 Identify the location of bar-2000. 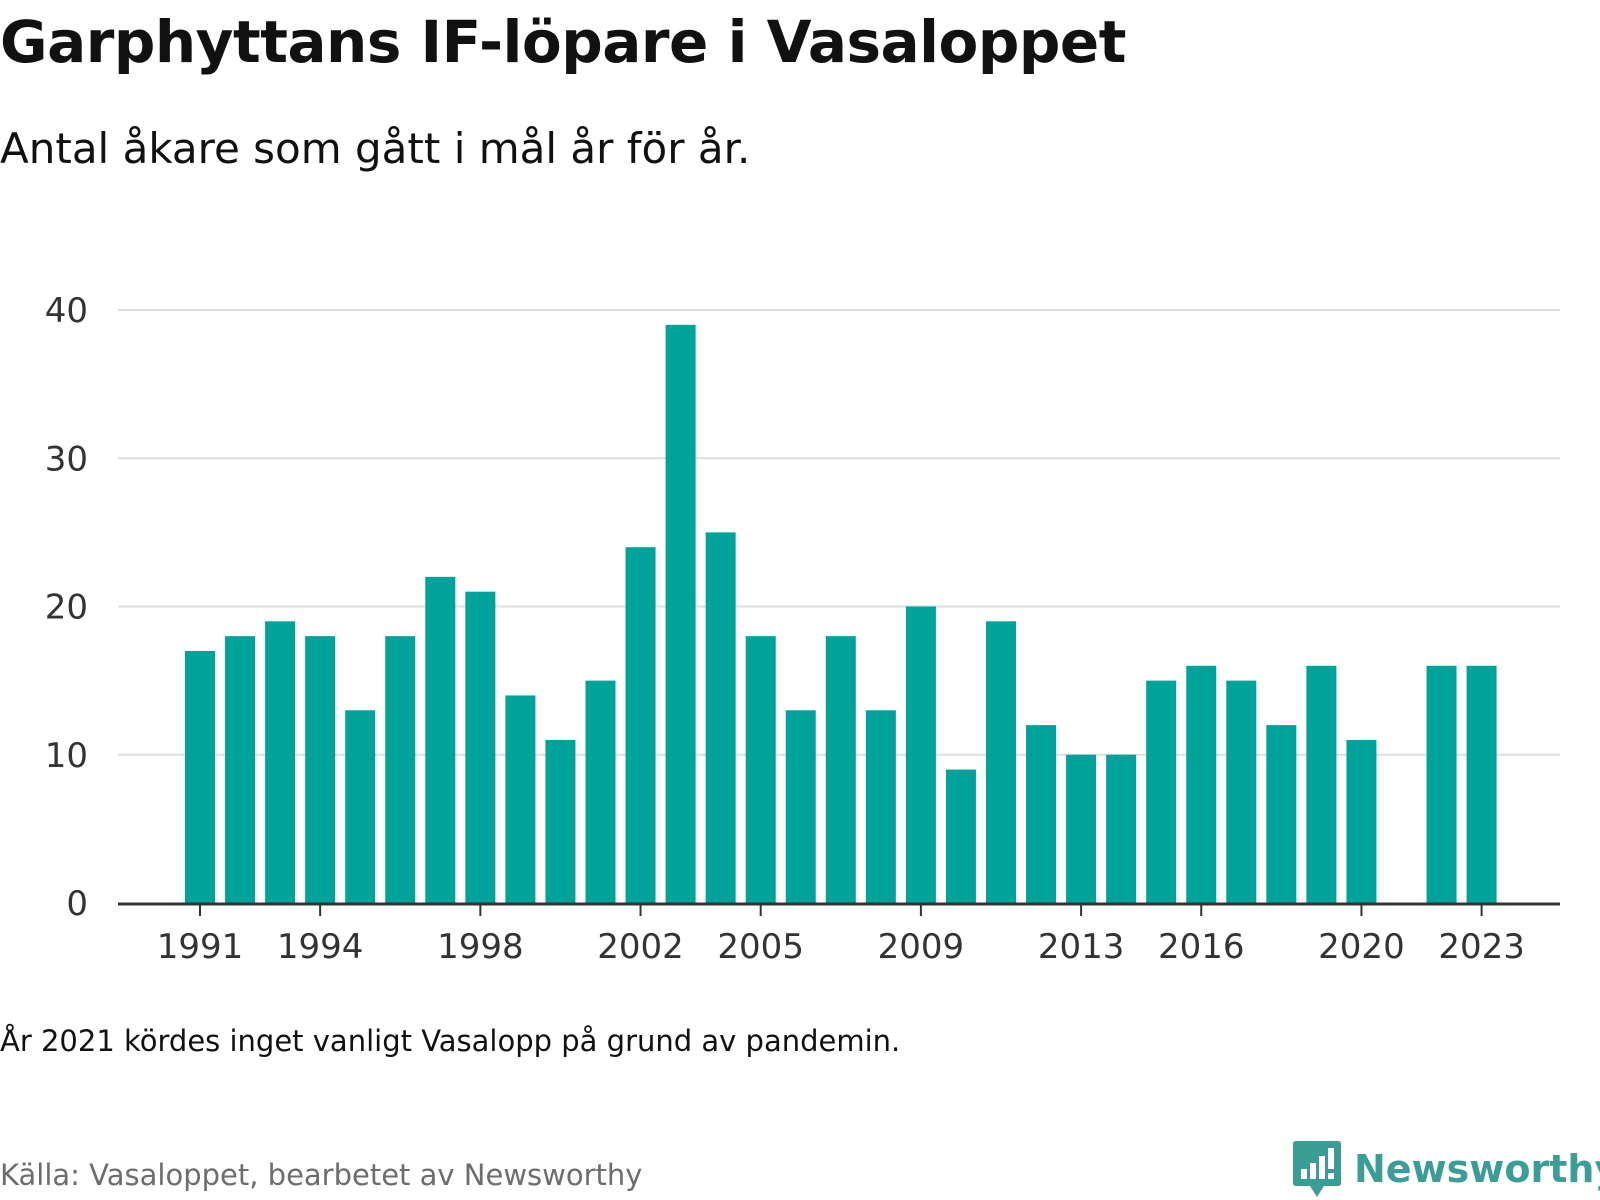
(560, 821).